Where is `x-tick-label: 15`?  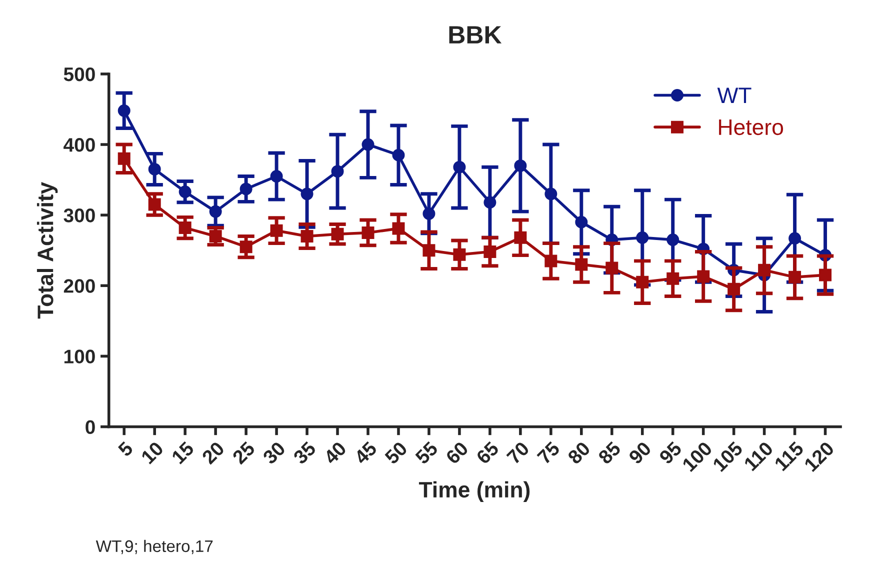
x-tick-label: 15 is located at coordinates (183, 452).